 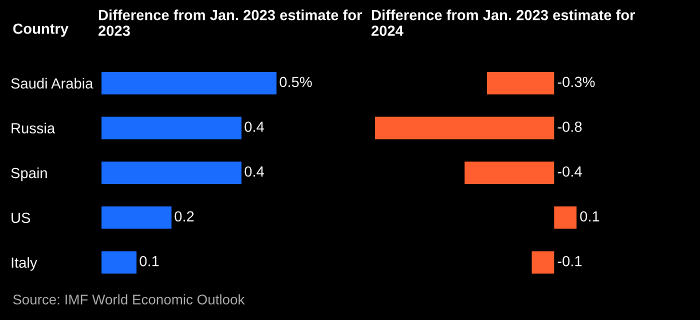 What do you see at coordinates (570, 261) in the screenshot?
I see `data-label: -0.1` at bounding box center [570, 261].